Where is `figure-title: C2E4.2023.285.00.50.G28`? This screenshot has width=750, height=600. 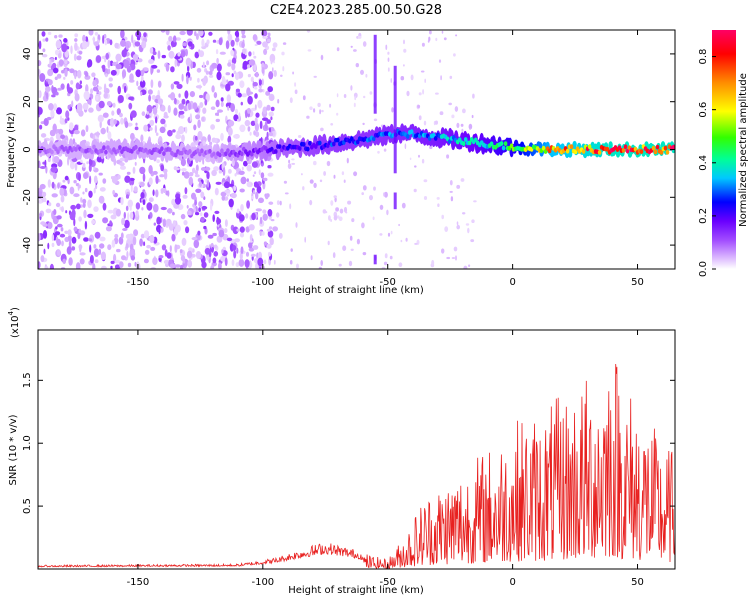
figure-title: C2E4.2023.285.00.50.G28 is located at coordinates (356, 10).